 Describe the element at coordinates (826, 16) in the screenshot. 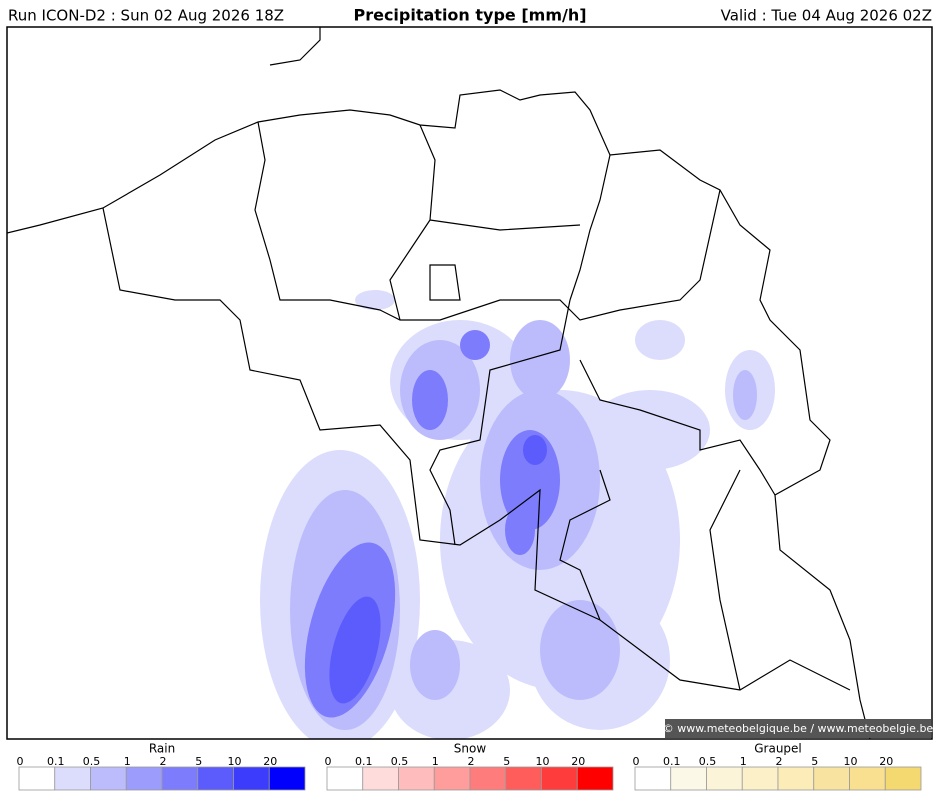

I see `valid-label: Valid : Tue 04 Aug 2026 02Z` at that location.